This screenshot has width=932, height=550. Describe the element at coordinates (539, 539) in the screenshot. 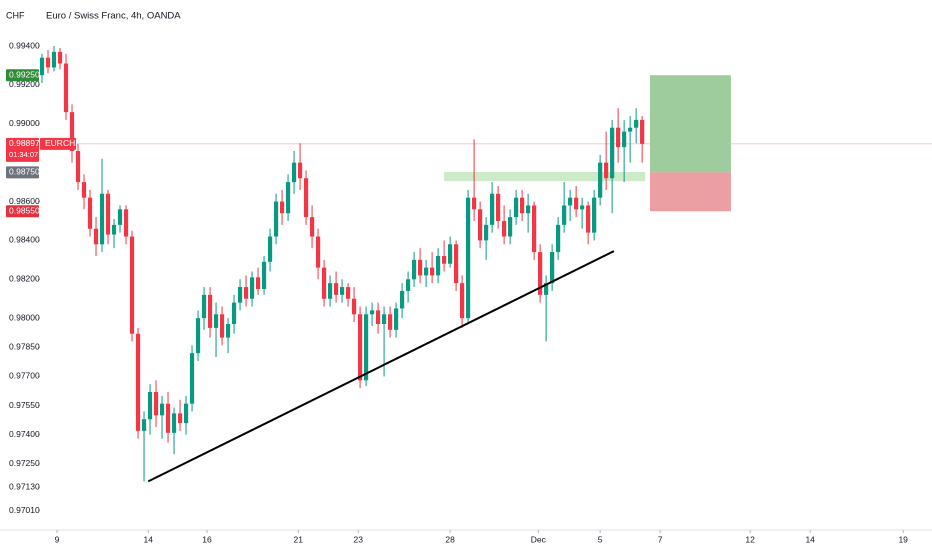

I see `x-tick-label: Dec` at that location.